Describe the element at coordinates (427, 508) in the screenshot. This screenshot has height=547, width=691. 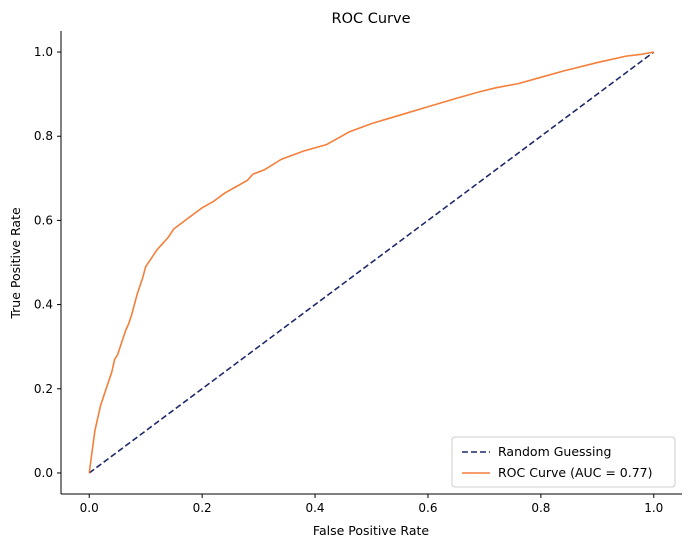
I see `x-tick-label: 0.6` at that location.